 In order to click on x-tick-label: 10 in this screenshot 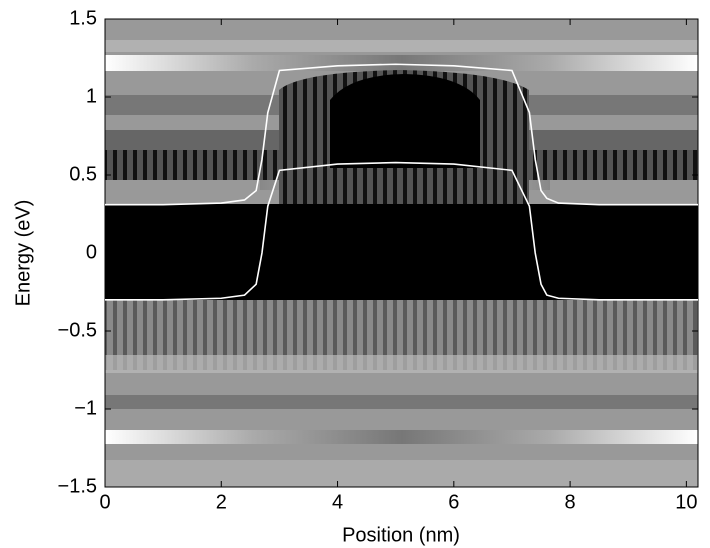, I will do `click(686, 502)`.